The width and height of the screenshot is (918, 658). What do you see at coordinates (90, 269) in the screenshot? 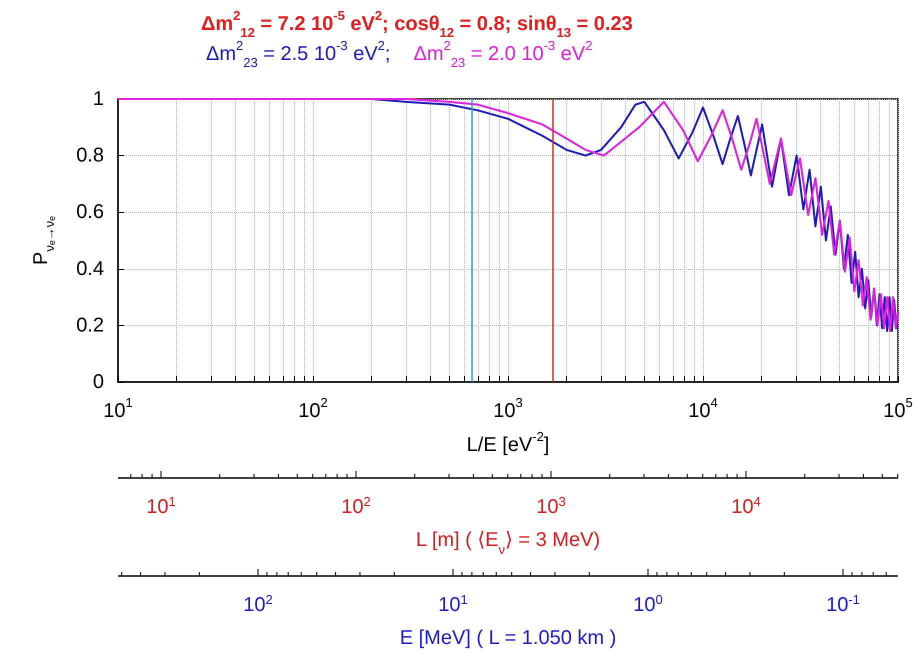
I see `y-tick-label: 0.4` at bounding box center [90, 269].